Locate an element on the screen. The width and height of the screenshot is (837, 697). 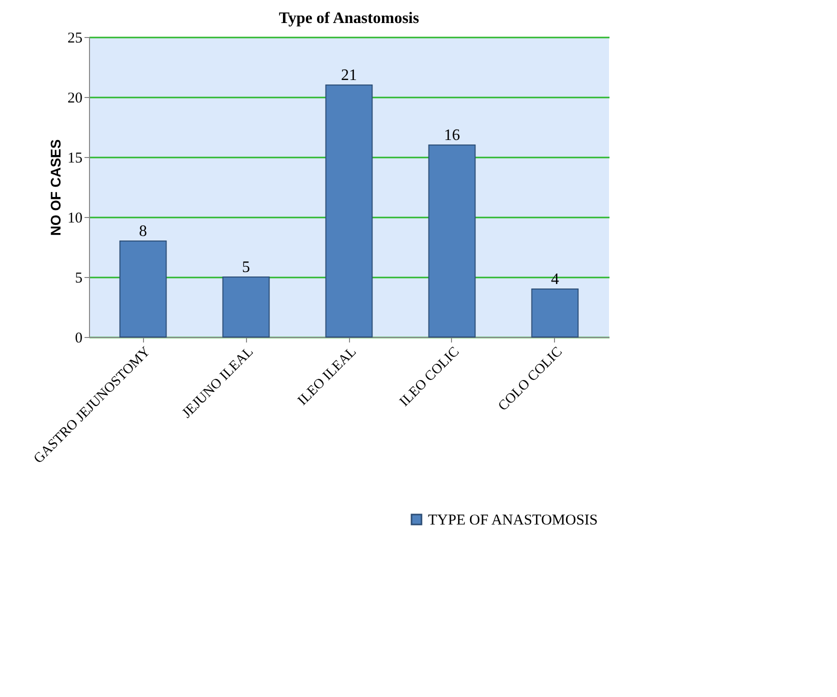
y-tick-label: 0 is located at coordinates (78, 338).